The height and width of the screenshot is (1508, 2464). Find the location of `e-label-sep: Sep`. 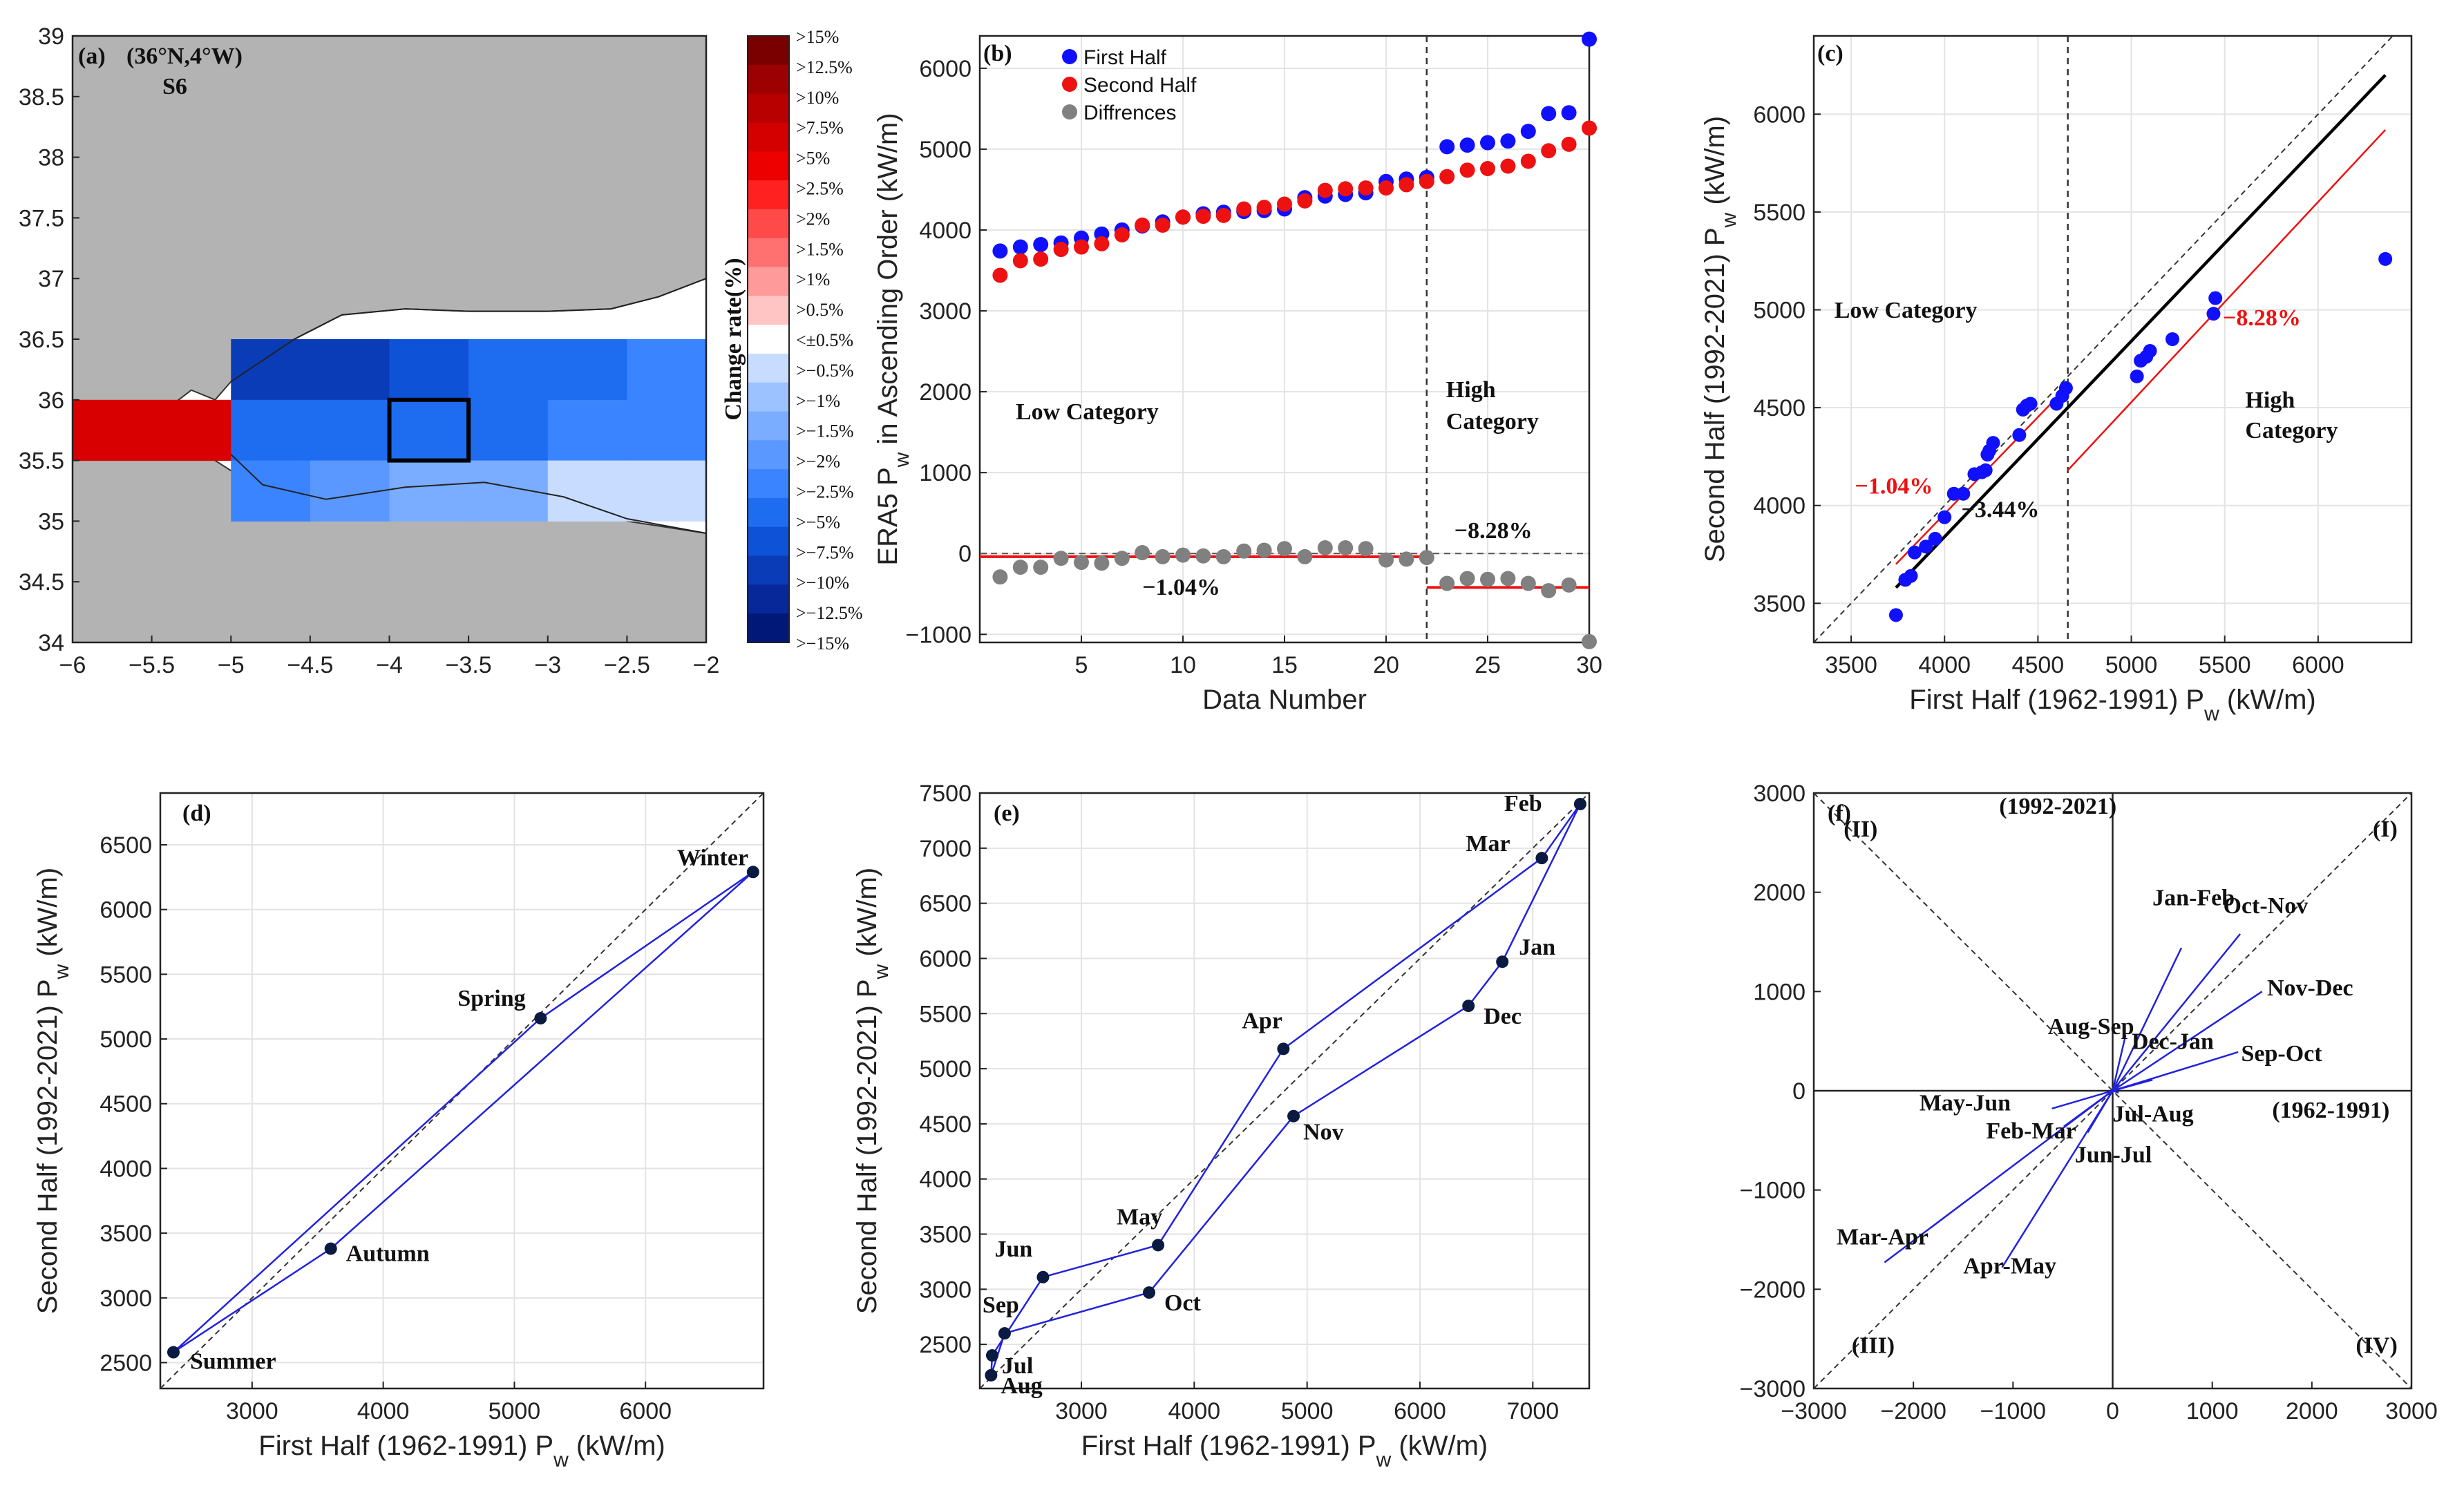

e-label-sep: Sep is located at coordinates (1001, 1305).